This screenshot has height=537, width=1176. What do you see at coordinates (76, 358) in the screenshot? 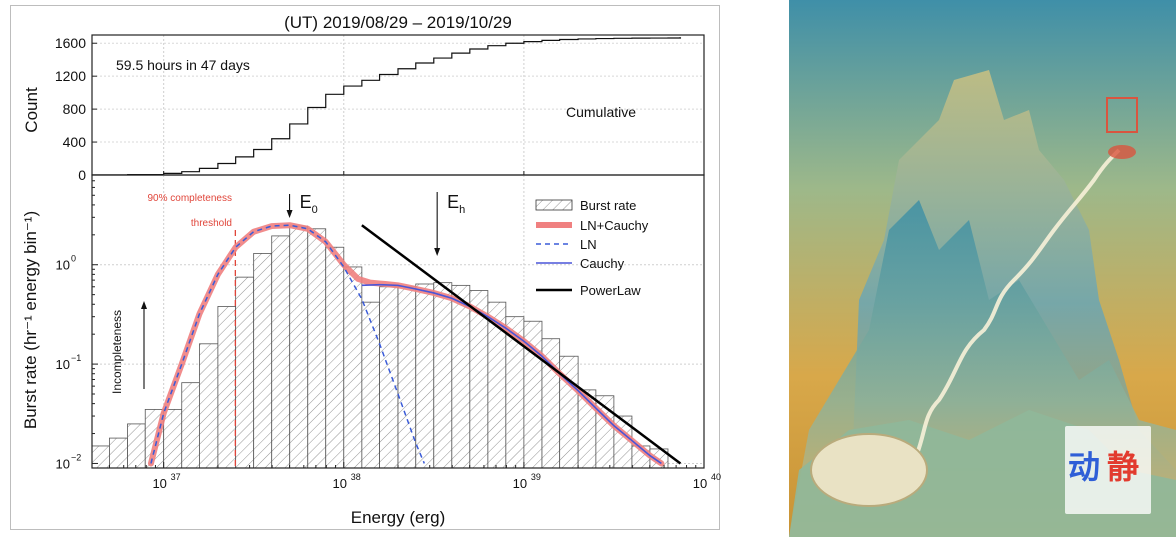
I see `y-tick-exponent: −1` at bounding box center [76, 358].